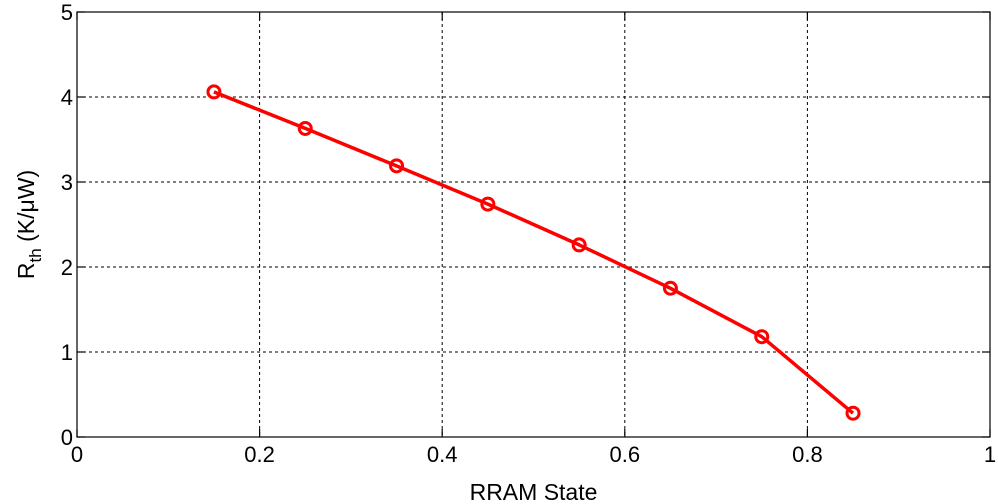 This screenshot has width=998, height=504. Describe the element at coordinates (67, 437) in the screenshot. I see `y-tick-label: 0` at that location.